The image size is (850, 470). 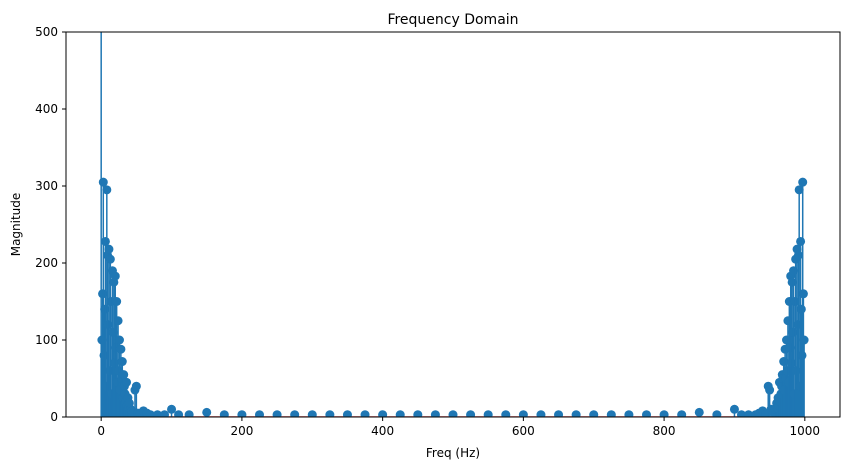 What do you see at coordinates (46, 32) in the screenshot?
I see `y-tick-label: 500` at bounding box center [46, 32].